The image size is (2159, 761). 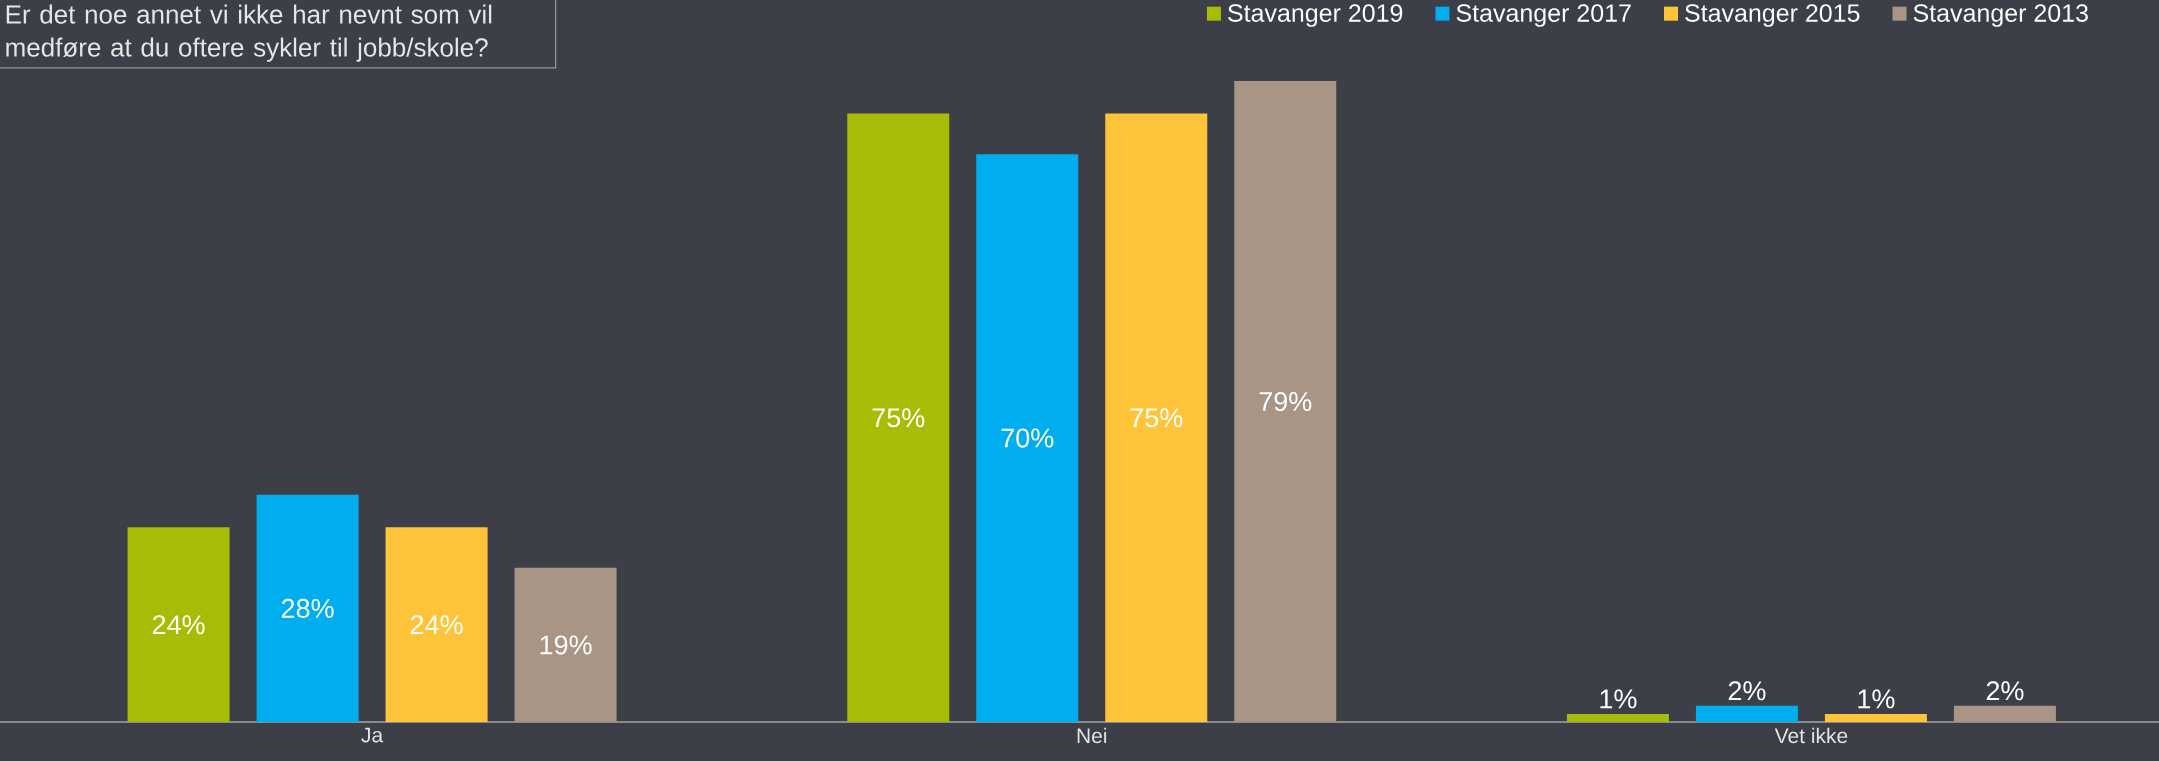 What do you see at coordinates (1092, 735) in the screenshot?
I see `x-tick-label: Nei` at bounding box center [1092, 735].